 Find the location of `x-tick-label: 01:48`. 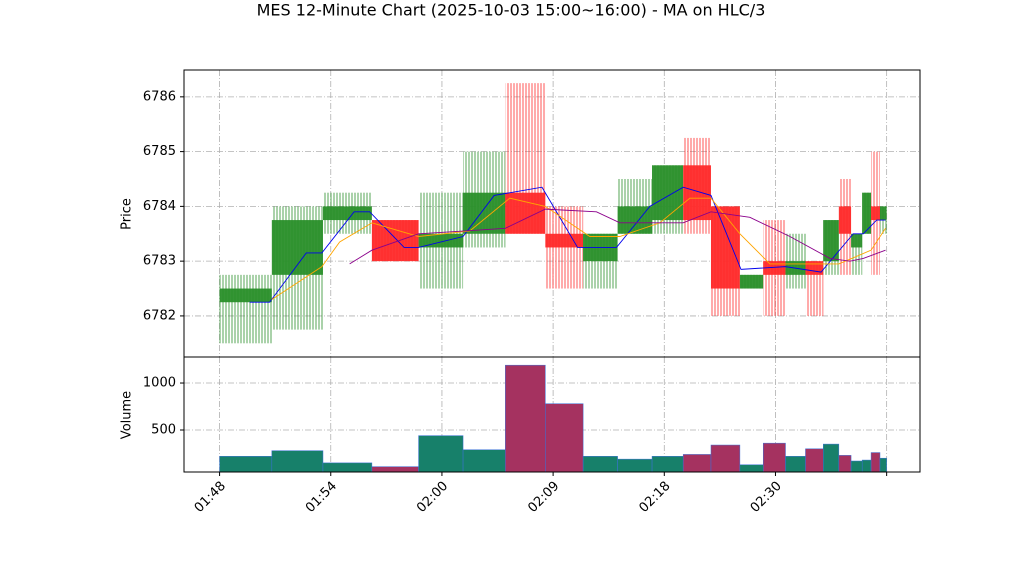

x-tick-label: 01:48 is located at coordinates (210, 497).